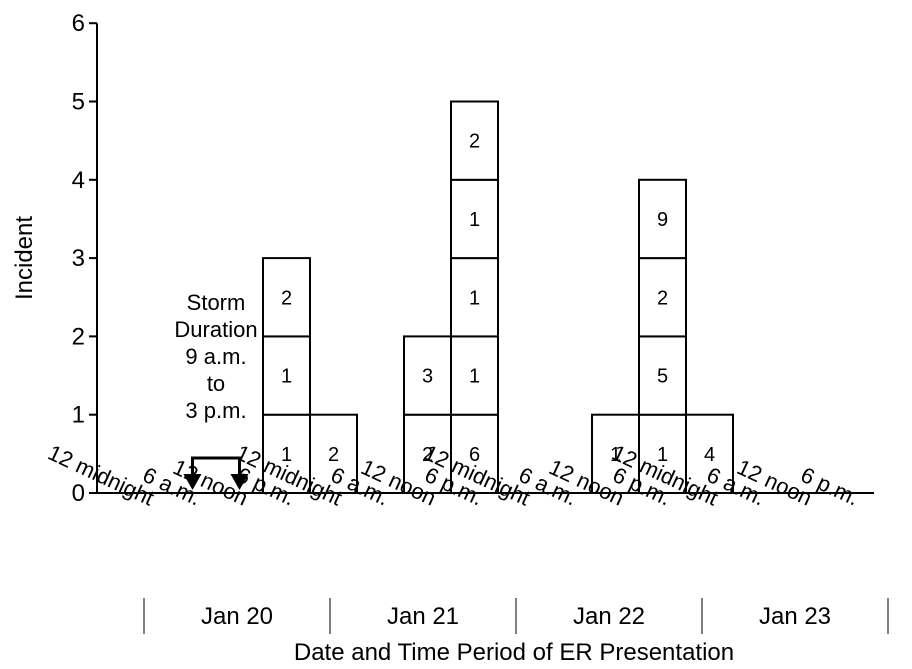  I want to click on bar: 23, so click(427, 415).